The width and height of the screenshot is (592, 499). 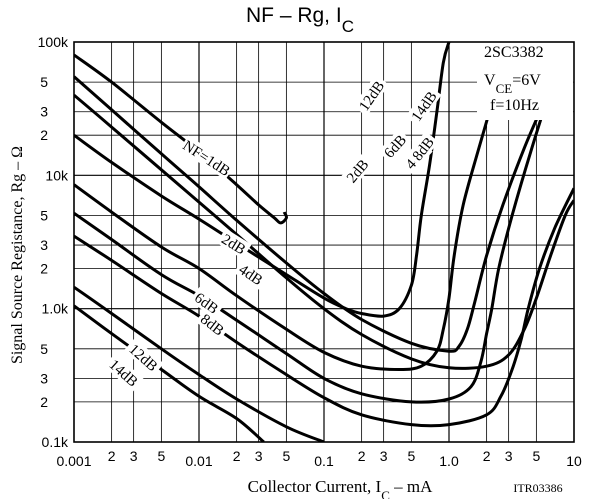 I want to click on y-tick-label: 0.1k, so click(x=55, y=442).